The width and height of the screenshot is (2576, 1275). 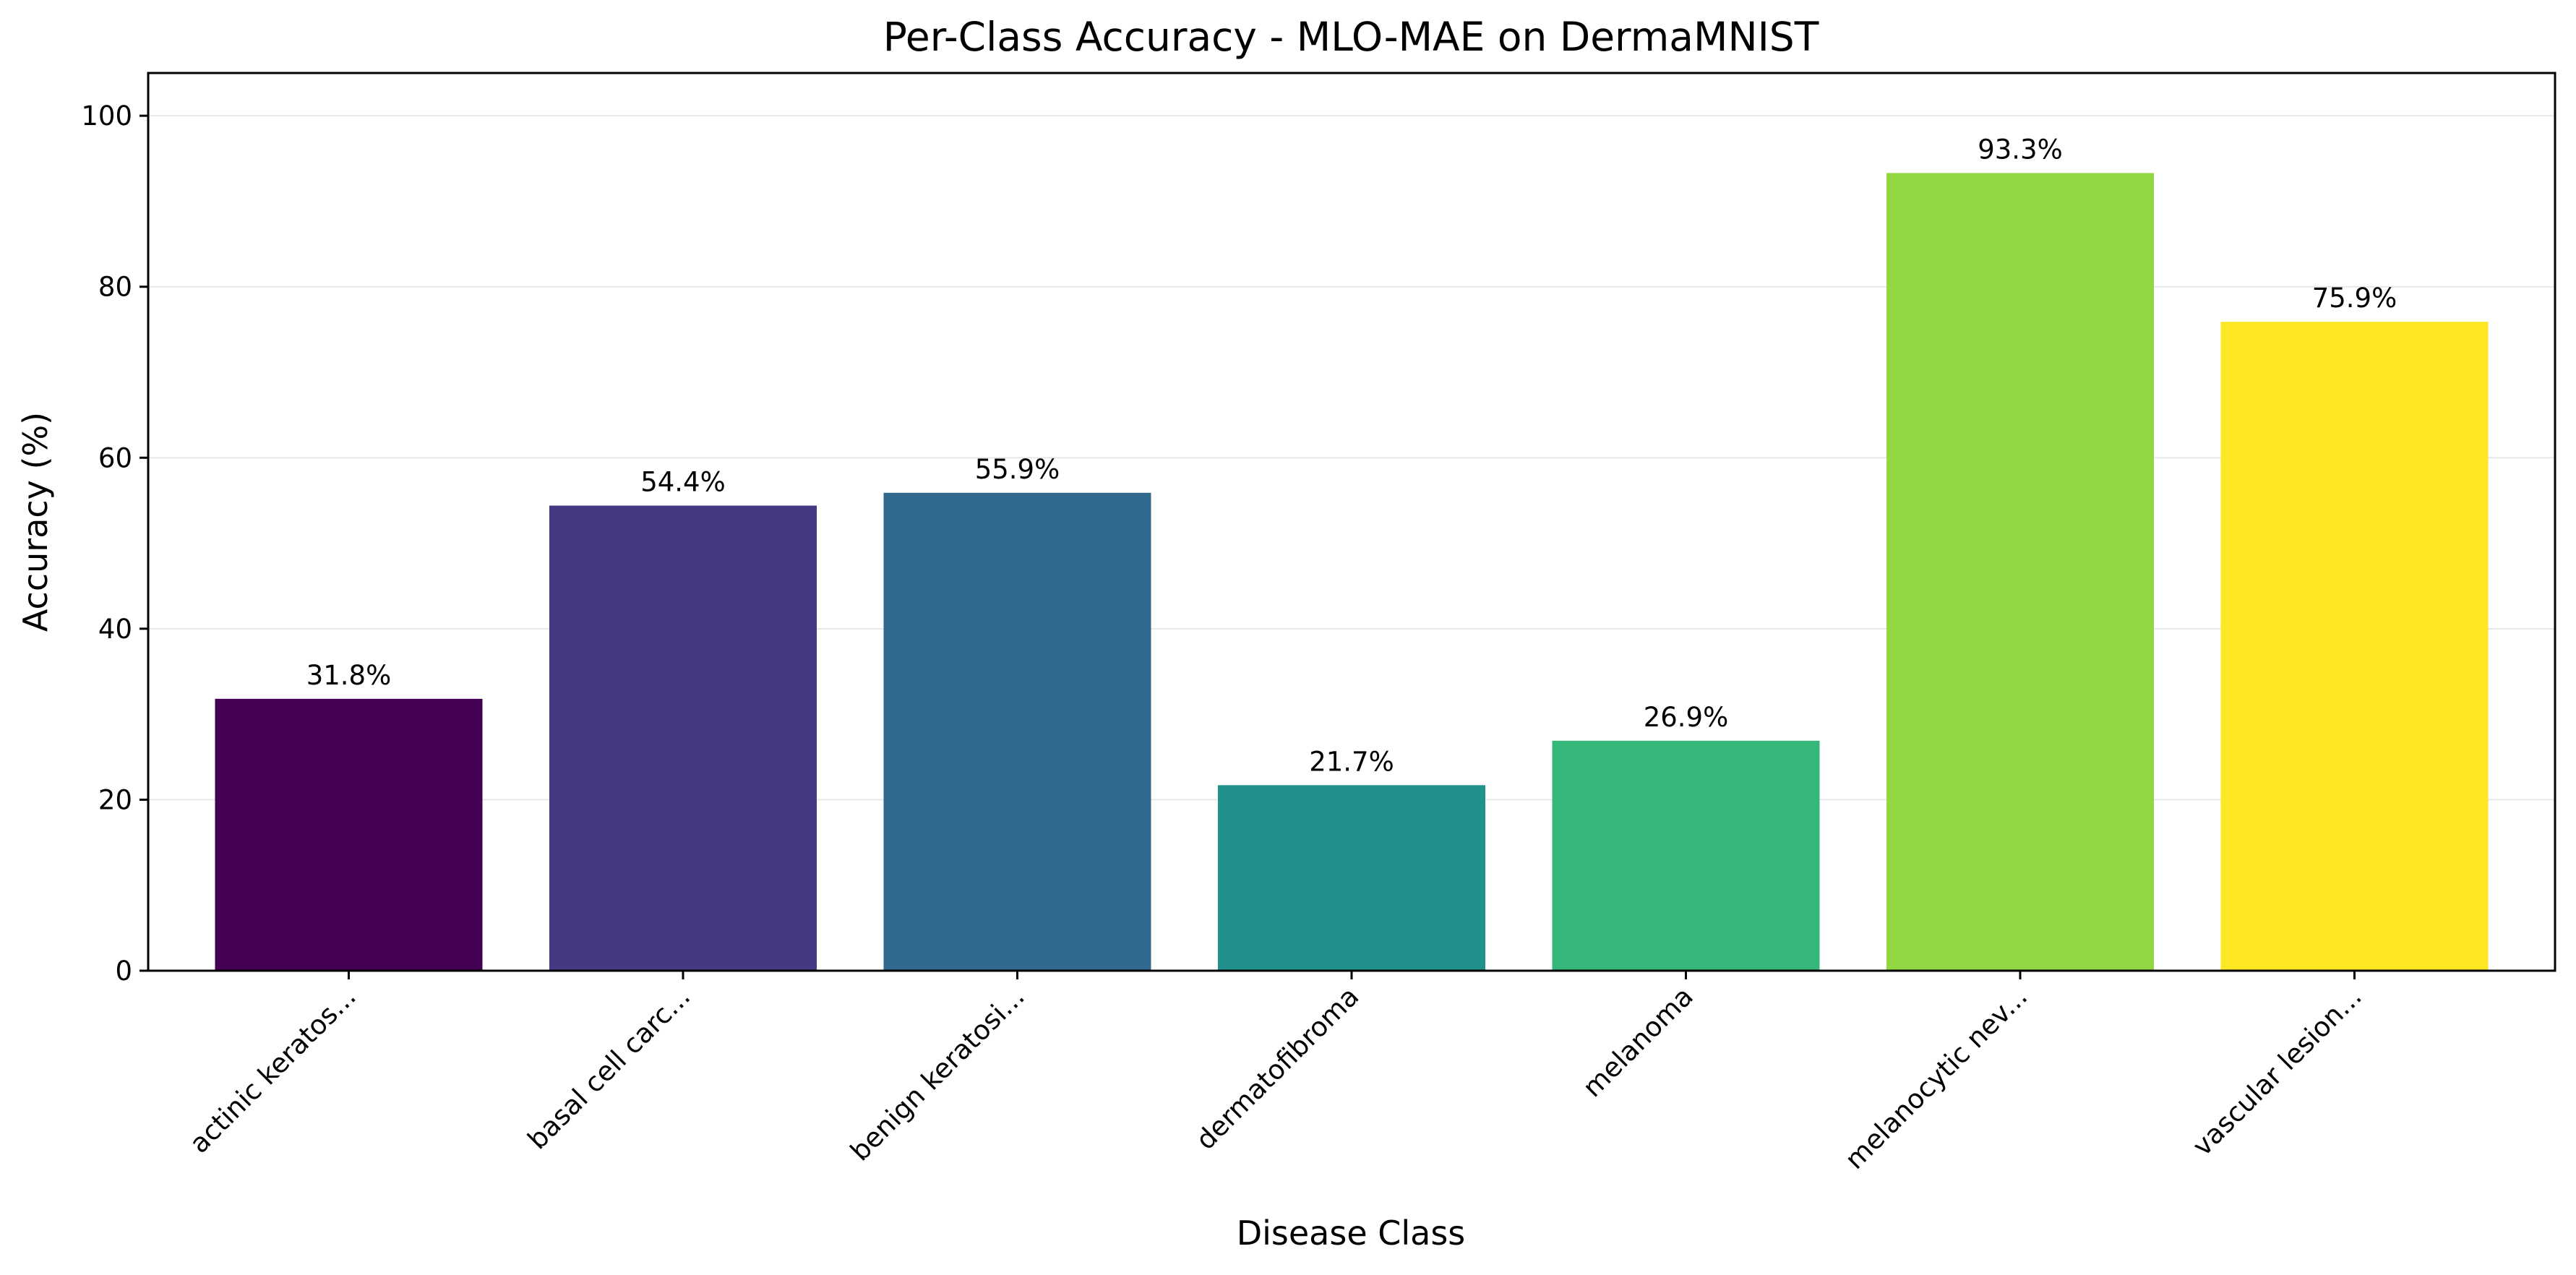 What do you see at coordinates (115, 287) in the screenshot?
I see `y-tick-label: 80` at bounding box center [115, 287].